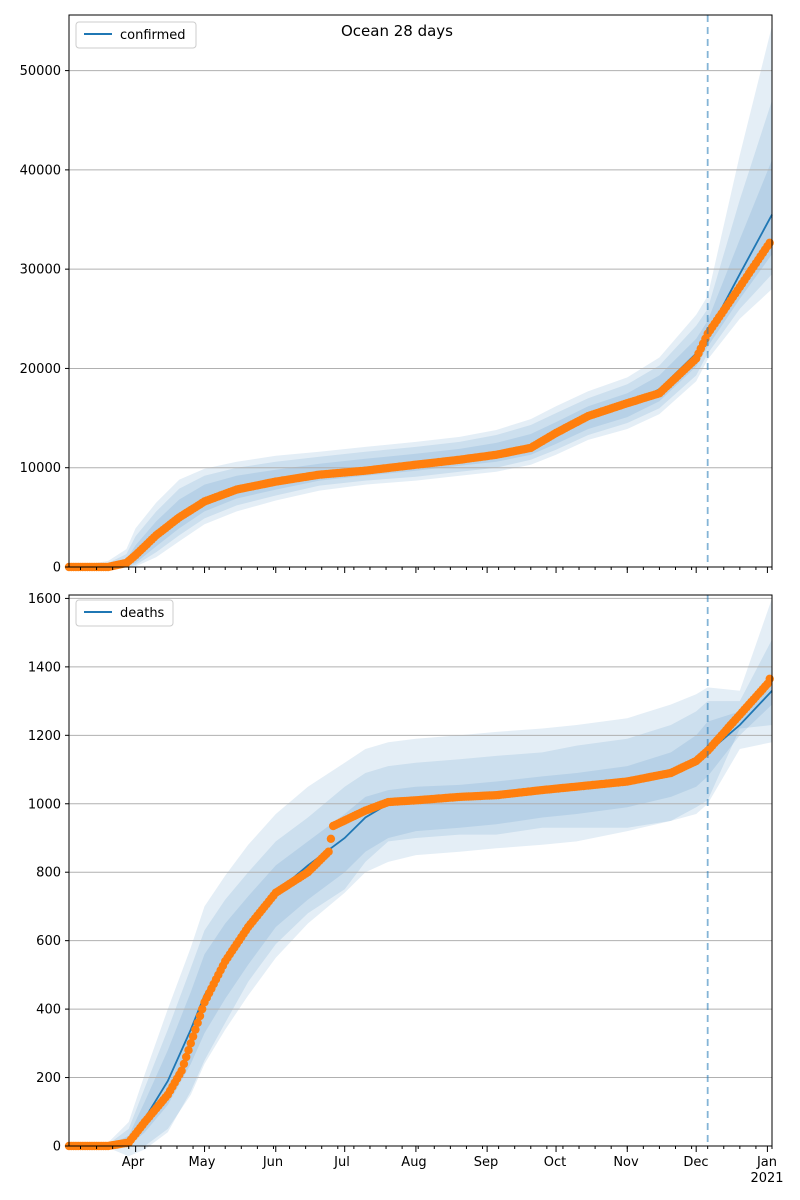 The height and width of the screenshot is (1200, 800). What do you see at coordinates (426, 570) in the screenshot?
I see `confirmed-x-axis` at bounding box center [426, 570].